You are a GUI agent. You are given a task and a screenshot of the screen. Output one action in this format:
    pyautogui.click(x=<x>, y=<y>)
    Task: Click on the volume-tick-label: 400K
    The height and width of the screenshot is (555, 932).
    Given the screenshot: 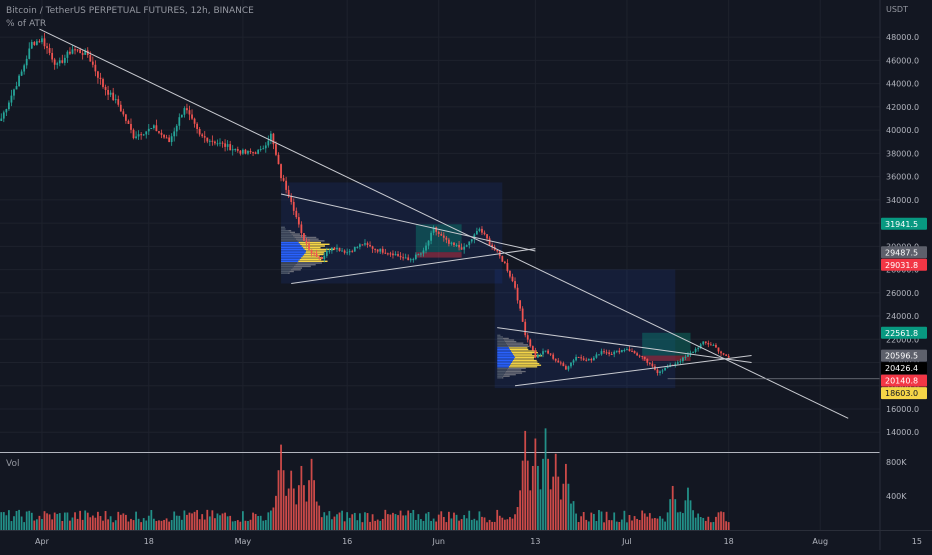 What is the action you would take?
    pyautogui.click(x=896, y=496)
    